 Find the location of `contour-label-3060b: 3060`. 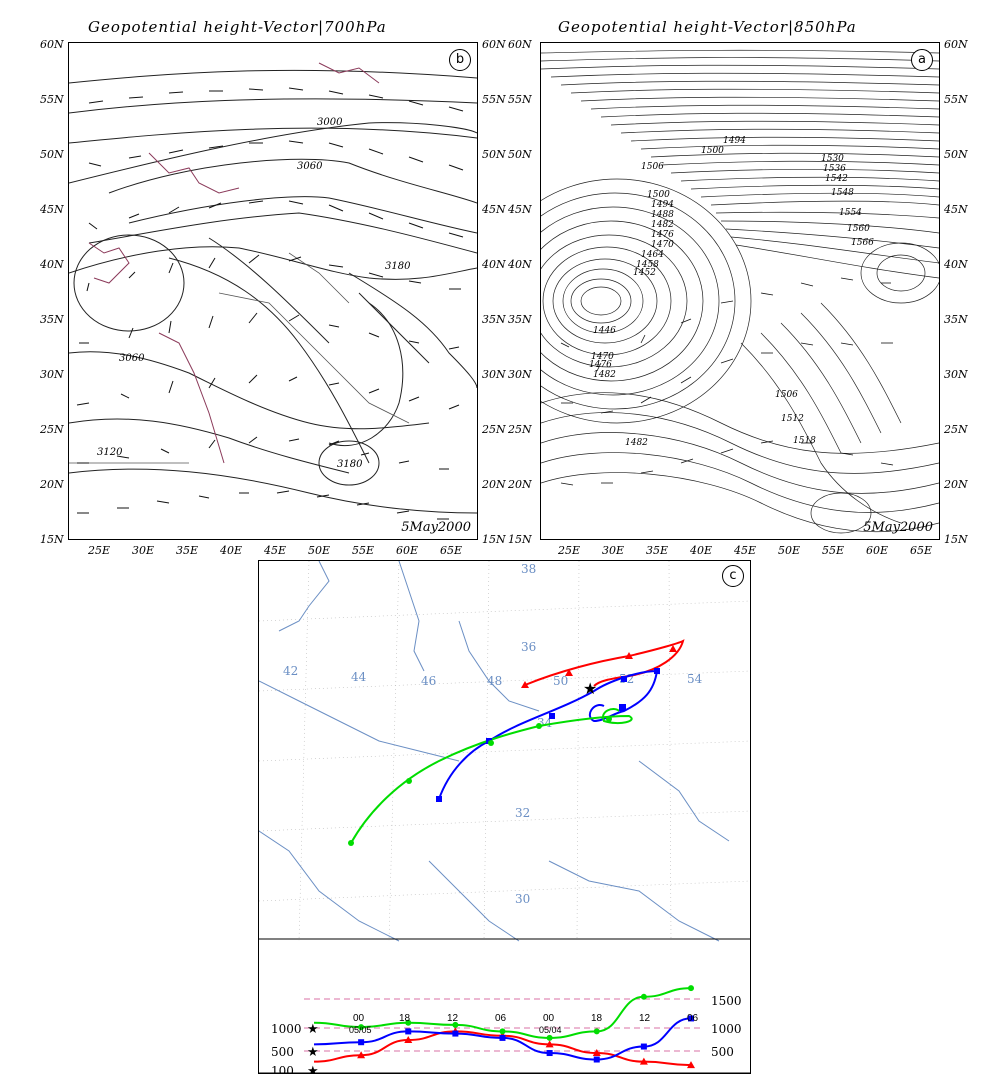

contour-label-3060b: 3060 is located at coordinates (132, 358).